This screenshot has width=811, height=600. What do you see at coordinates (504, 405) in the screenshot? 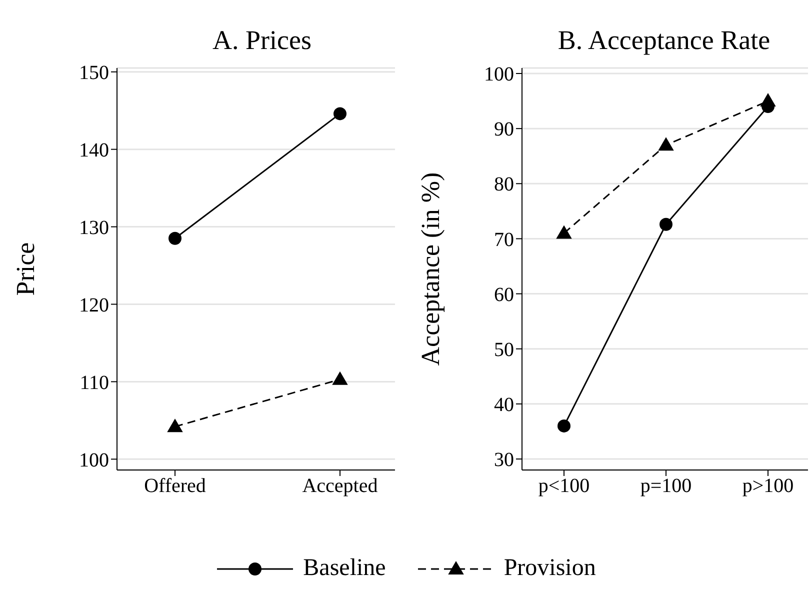
I see `y-tick-label: 40` at bounding box center [504, 405].